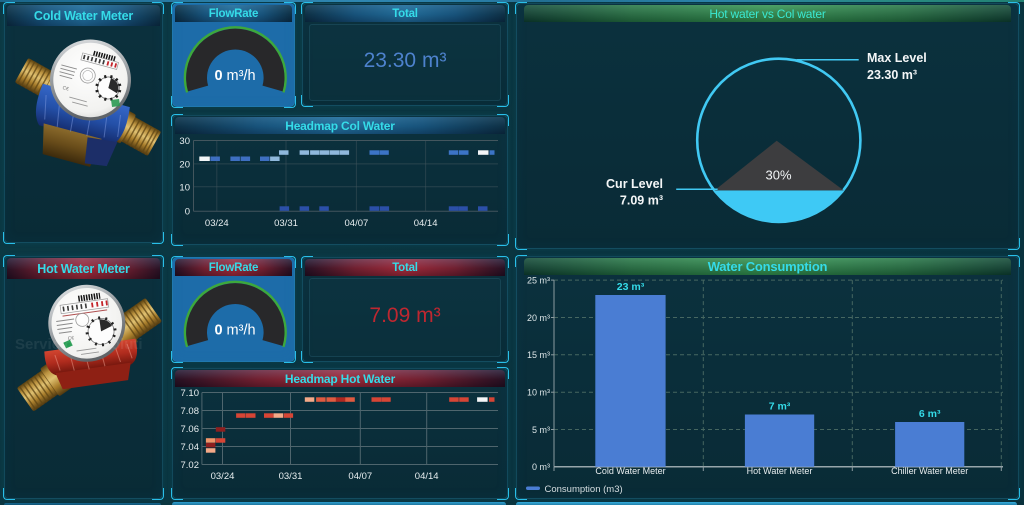  What do you see at coordinates (538, 281) in the screenshot?
I see `svg-text: 25 m³` at bounding box center [538, 281].